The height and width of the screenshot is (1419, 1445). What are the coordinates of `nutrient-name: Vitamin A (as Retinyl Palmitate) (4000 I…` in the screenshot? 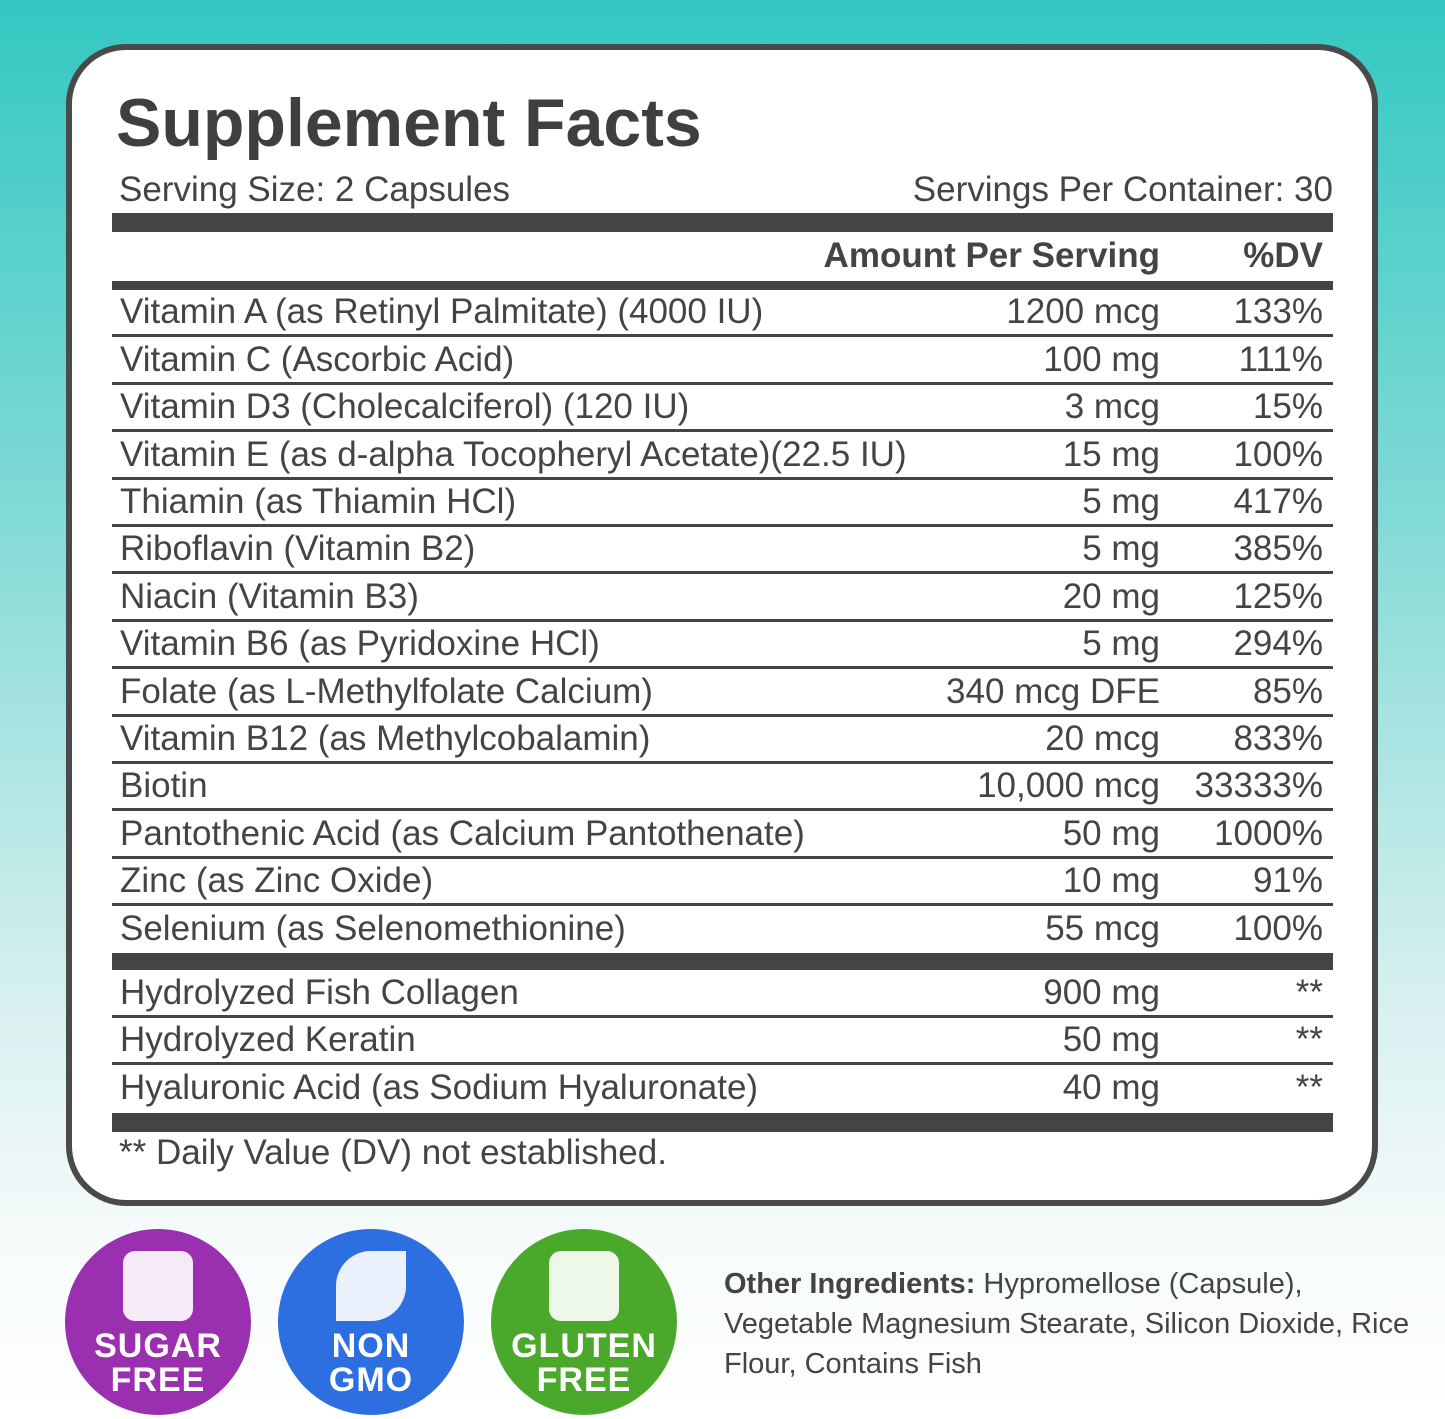 It's located at (442, 312).